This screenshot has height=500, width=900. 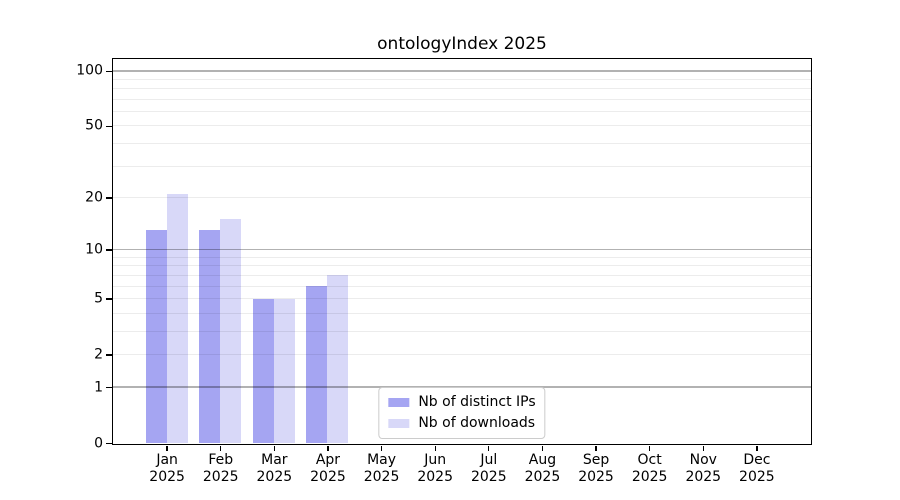 I want to click on legend-item-distinct-ips: Nb of distinct IPs, so click(x=462, y=402).